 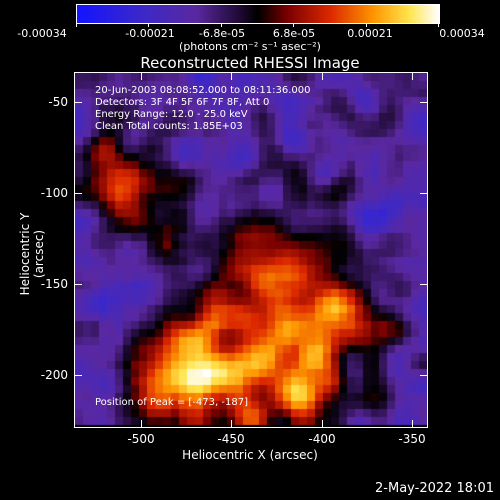 I want to click on colorbar-label: 6.8e-05, so click(x=294, y=33).